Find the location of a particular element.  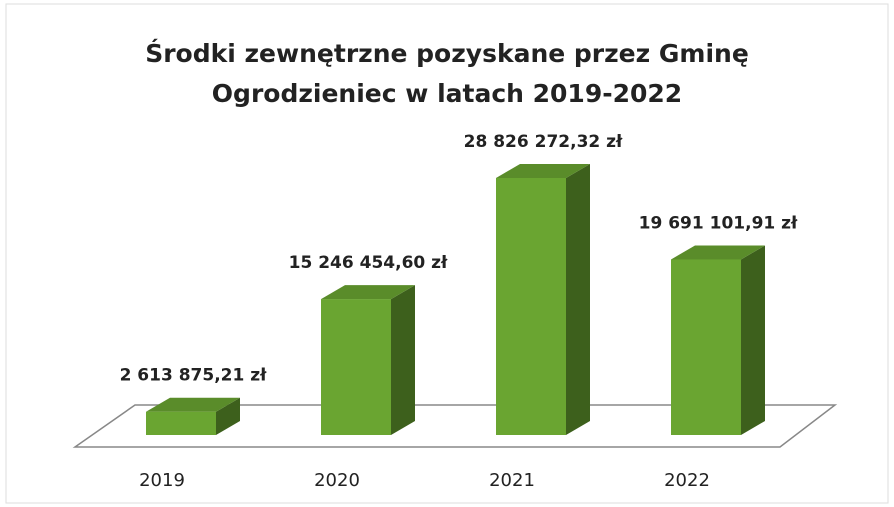

value-label: 28 826 272,32 zł is located at coordinates (543, 142).